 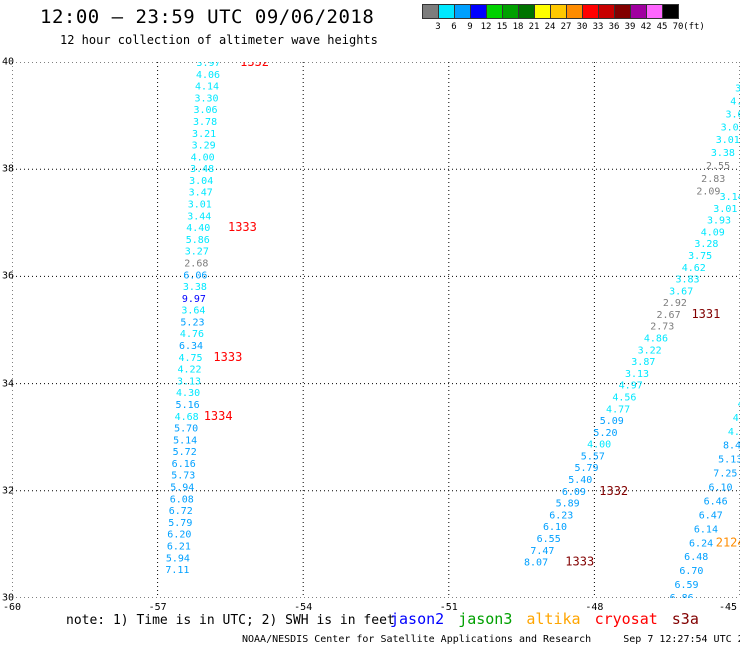 I want to click on wave-height-value: 4.75, so click(x=190, y=358).